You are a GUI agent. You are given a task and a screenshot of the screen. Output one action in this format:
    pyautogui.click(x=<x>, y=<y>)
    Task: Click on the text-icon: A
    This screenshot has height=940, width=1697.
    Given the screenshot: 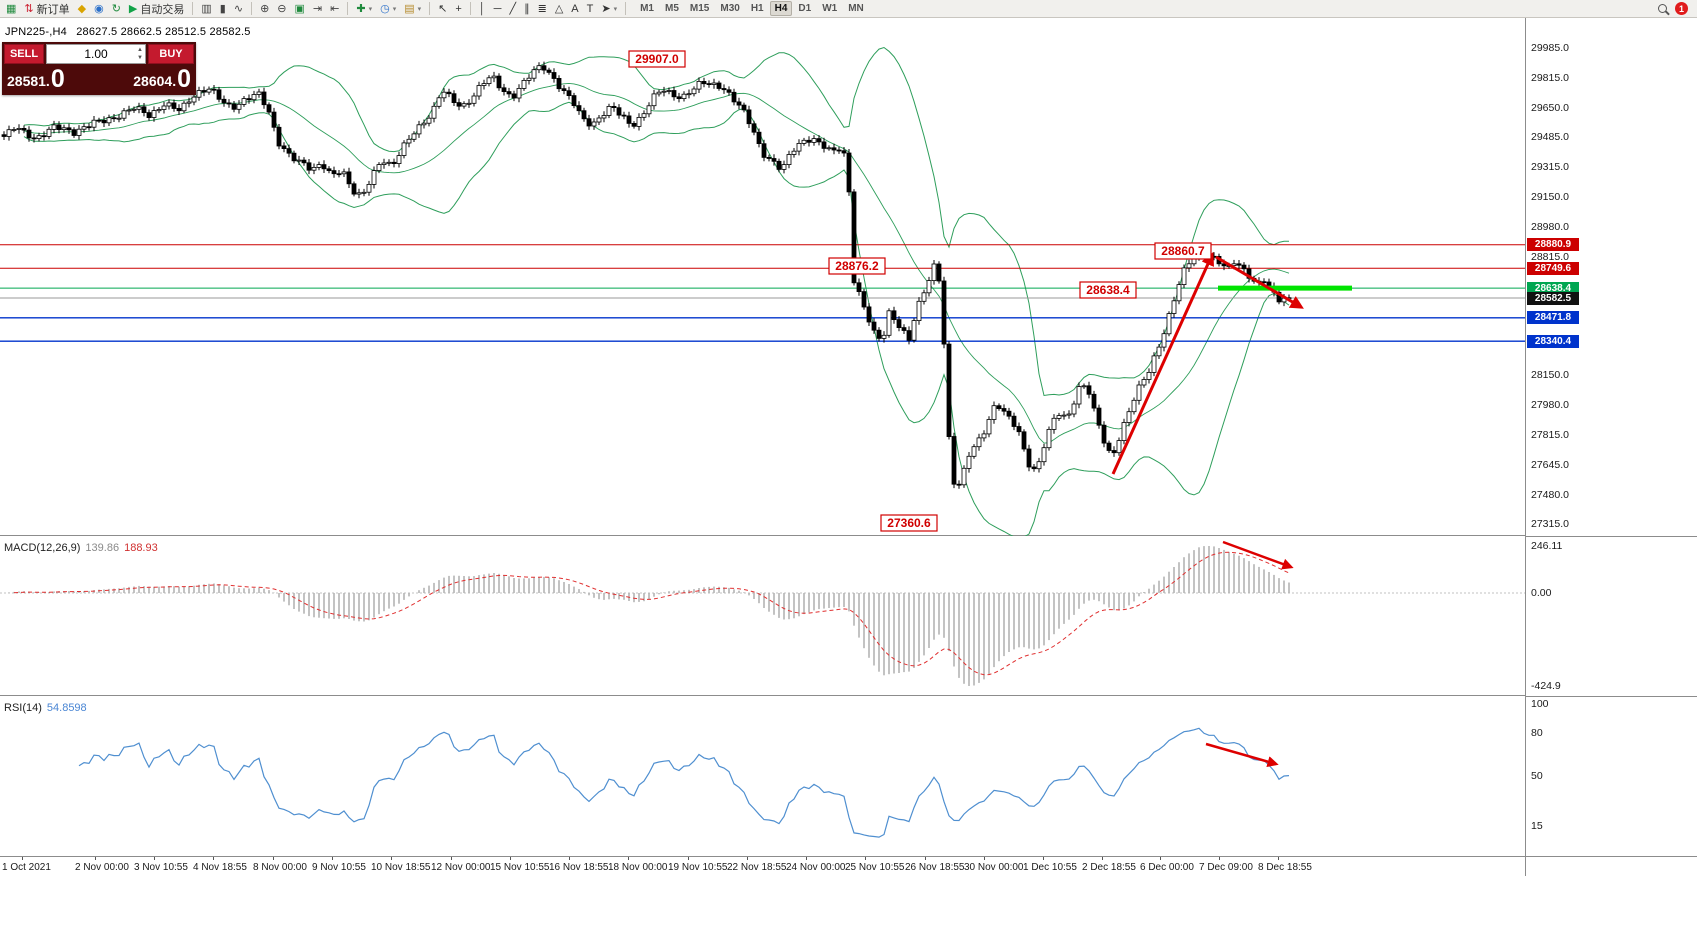 What is the action you would take?
    pyautogui.click(x=575, y=8)
    